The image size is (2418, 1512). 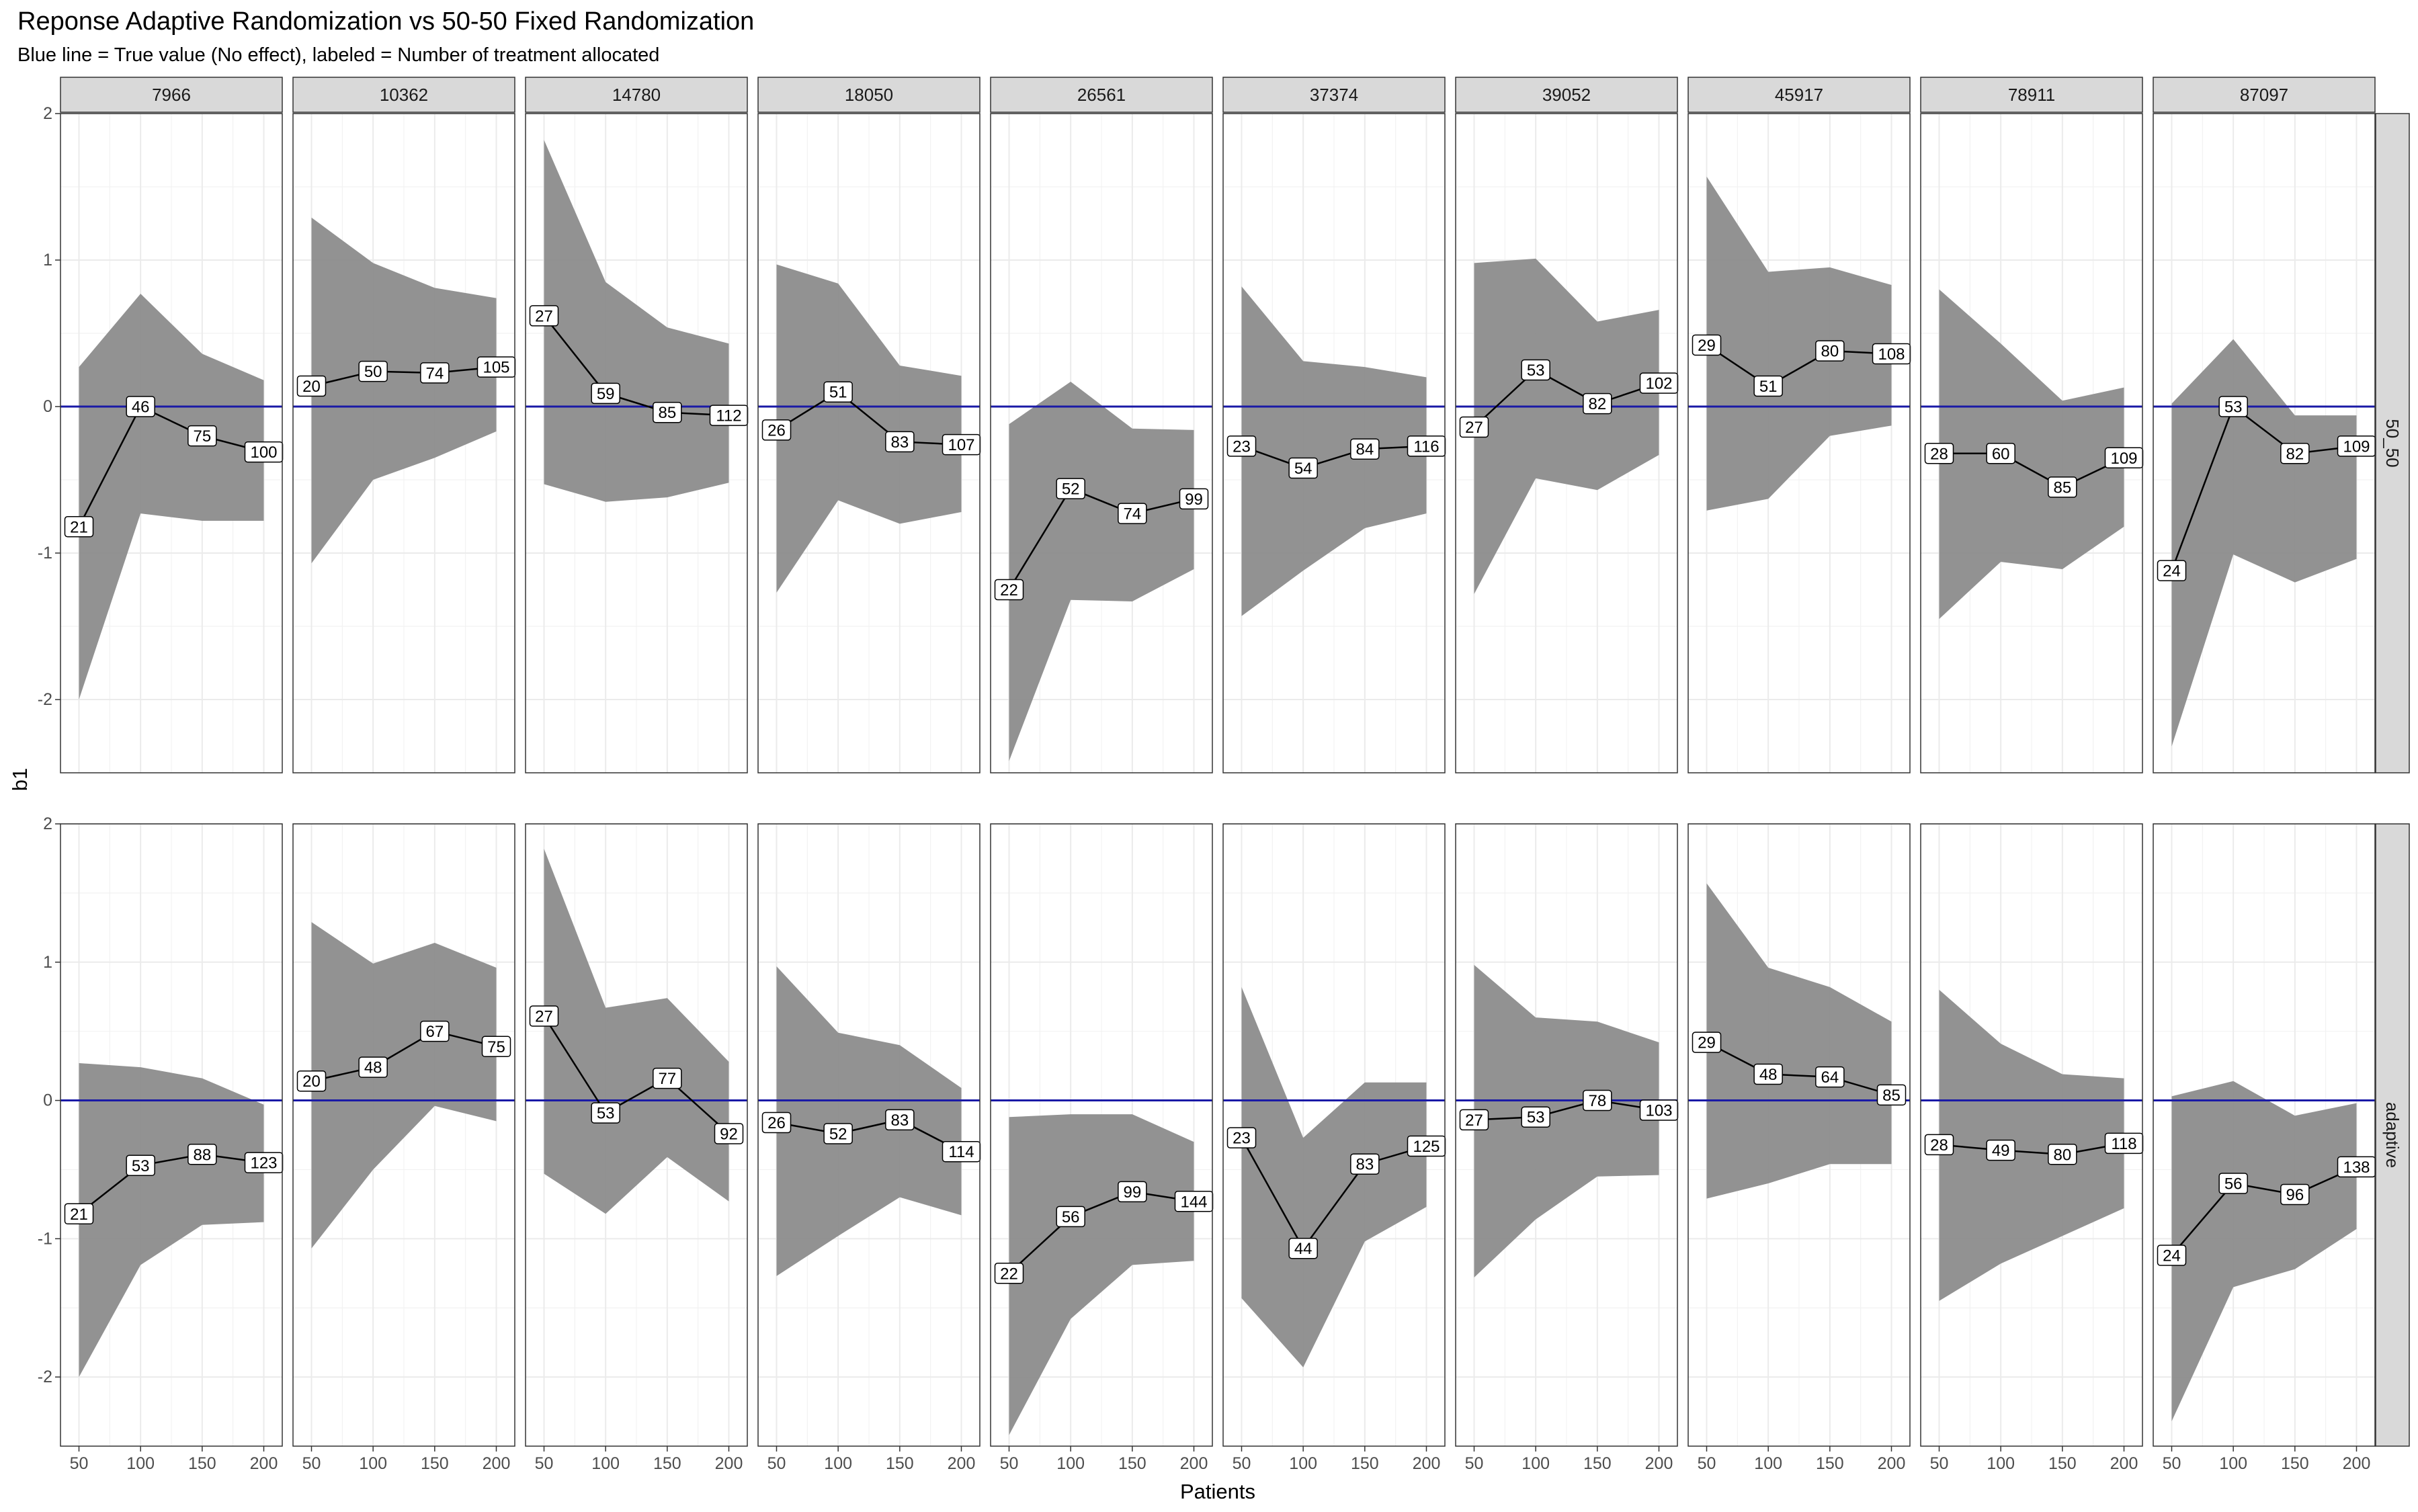 I want to click on x-axis-title: Patients, so click(x=1217, y=1492).